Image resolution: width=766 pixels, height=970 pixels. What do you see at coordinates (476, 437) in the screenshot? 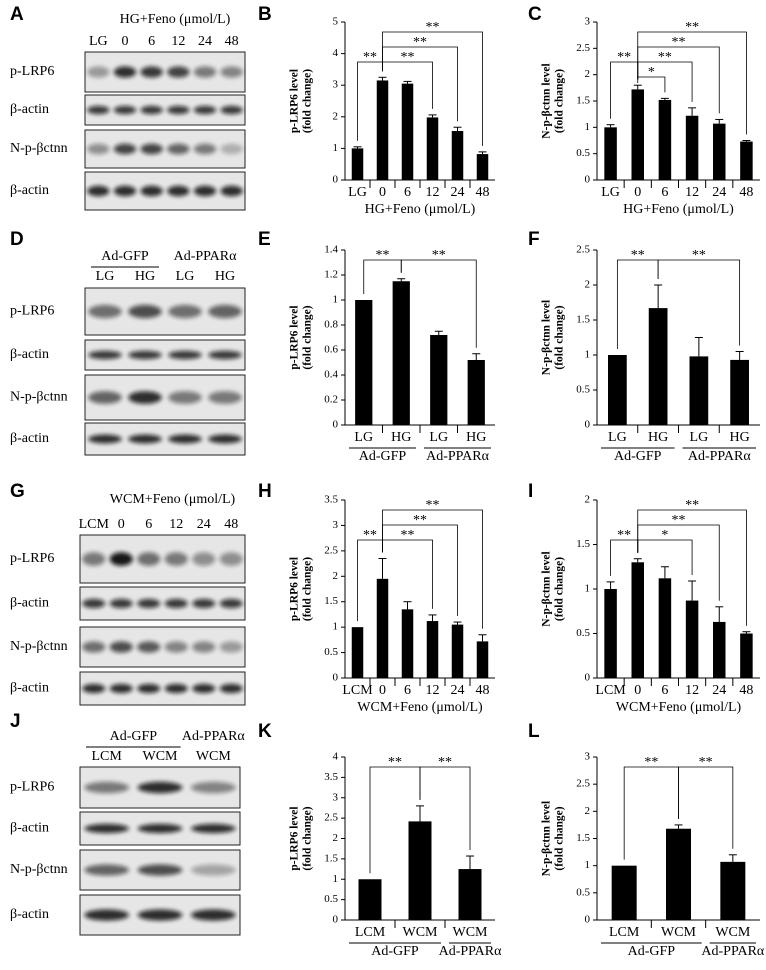
I see `x-tick-label: HG` at bounding box center [476, 437].